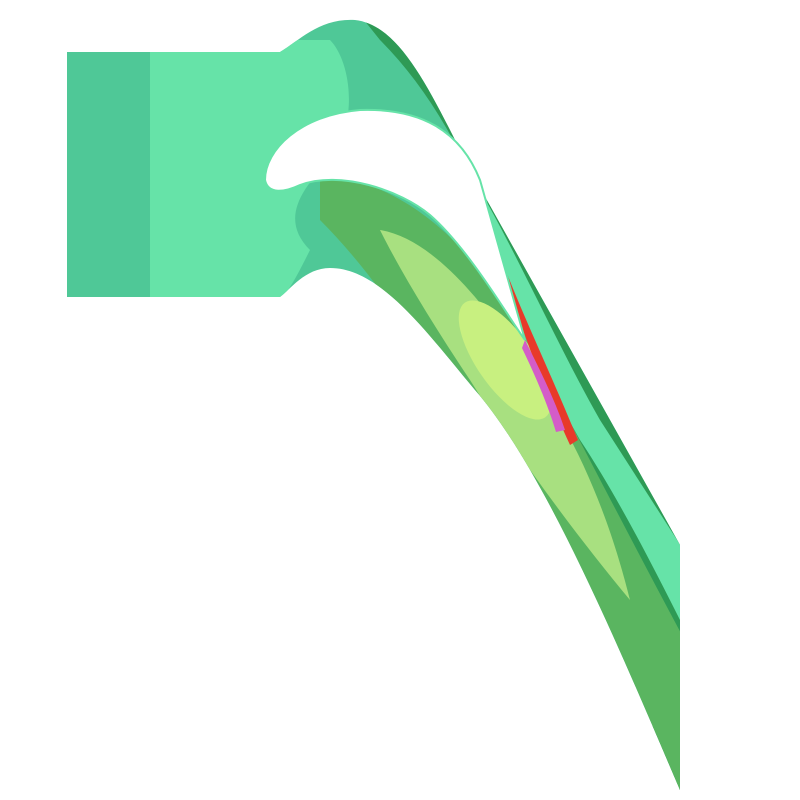 The height and width of the screenshot is (800, 800). Describe the element at coordinates (394, 224) in the screenshot. I see `blade` at that location.